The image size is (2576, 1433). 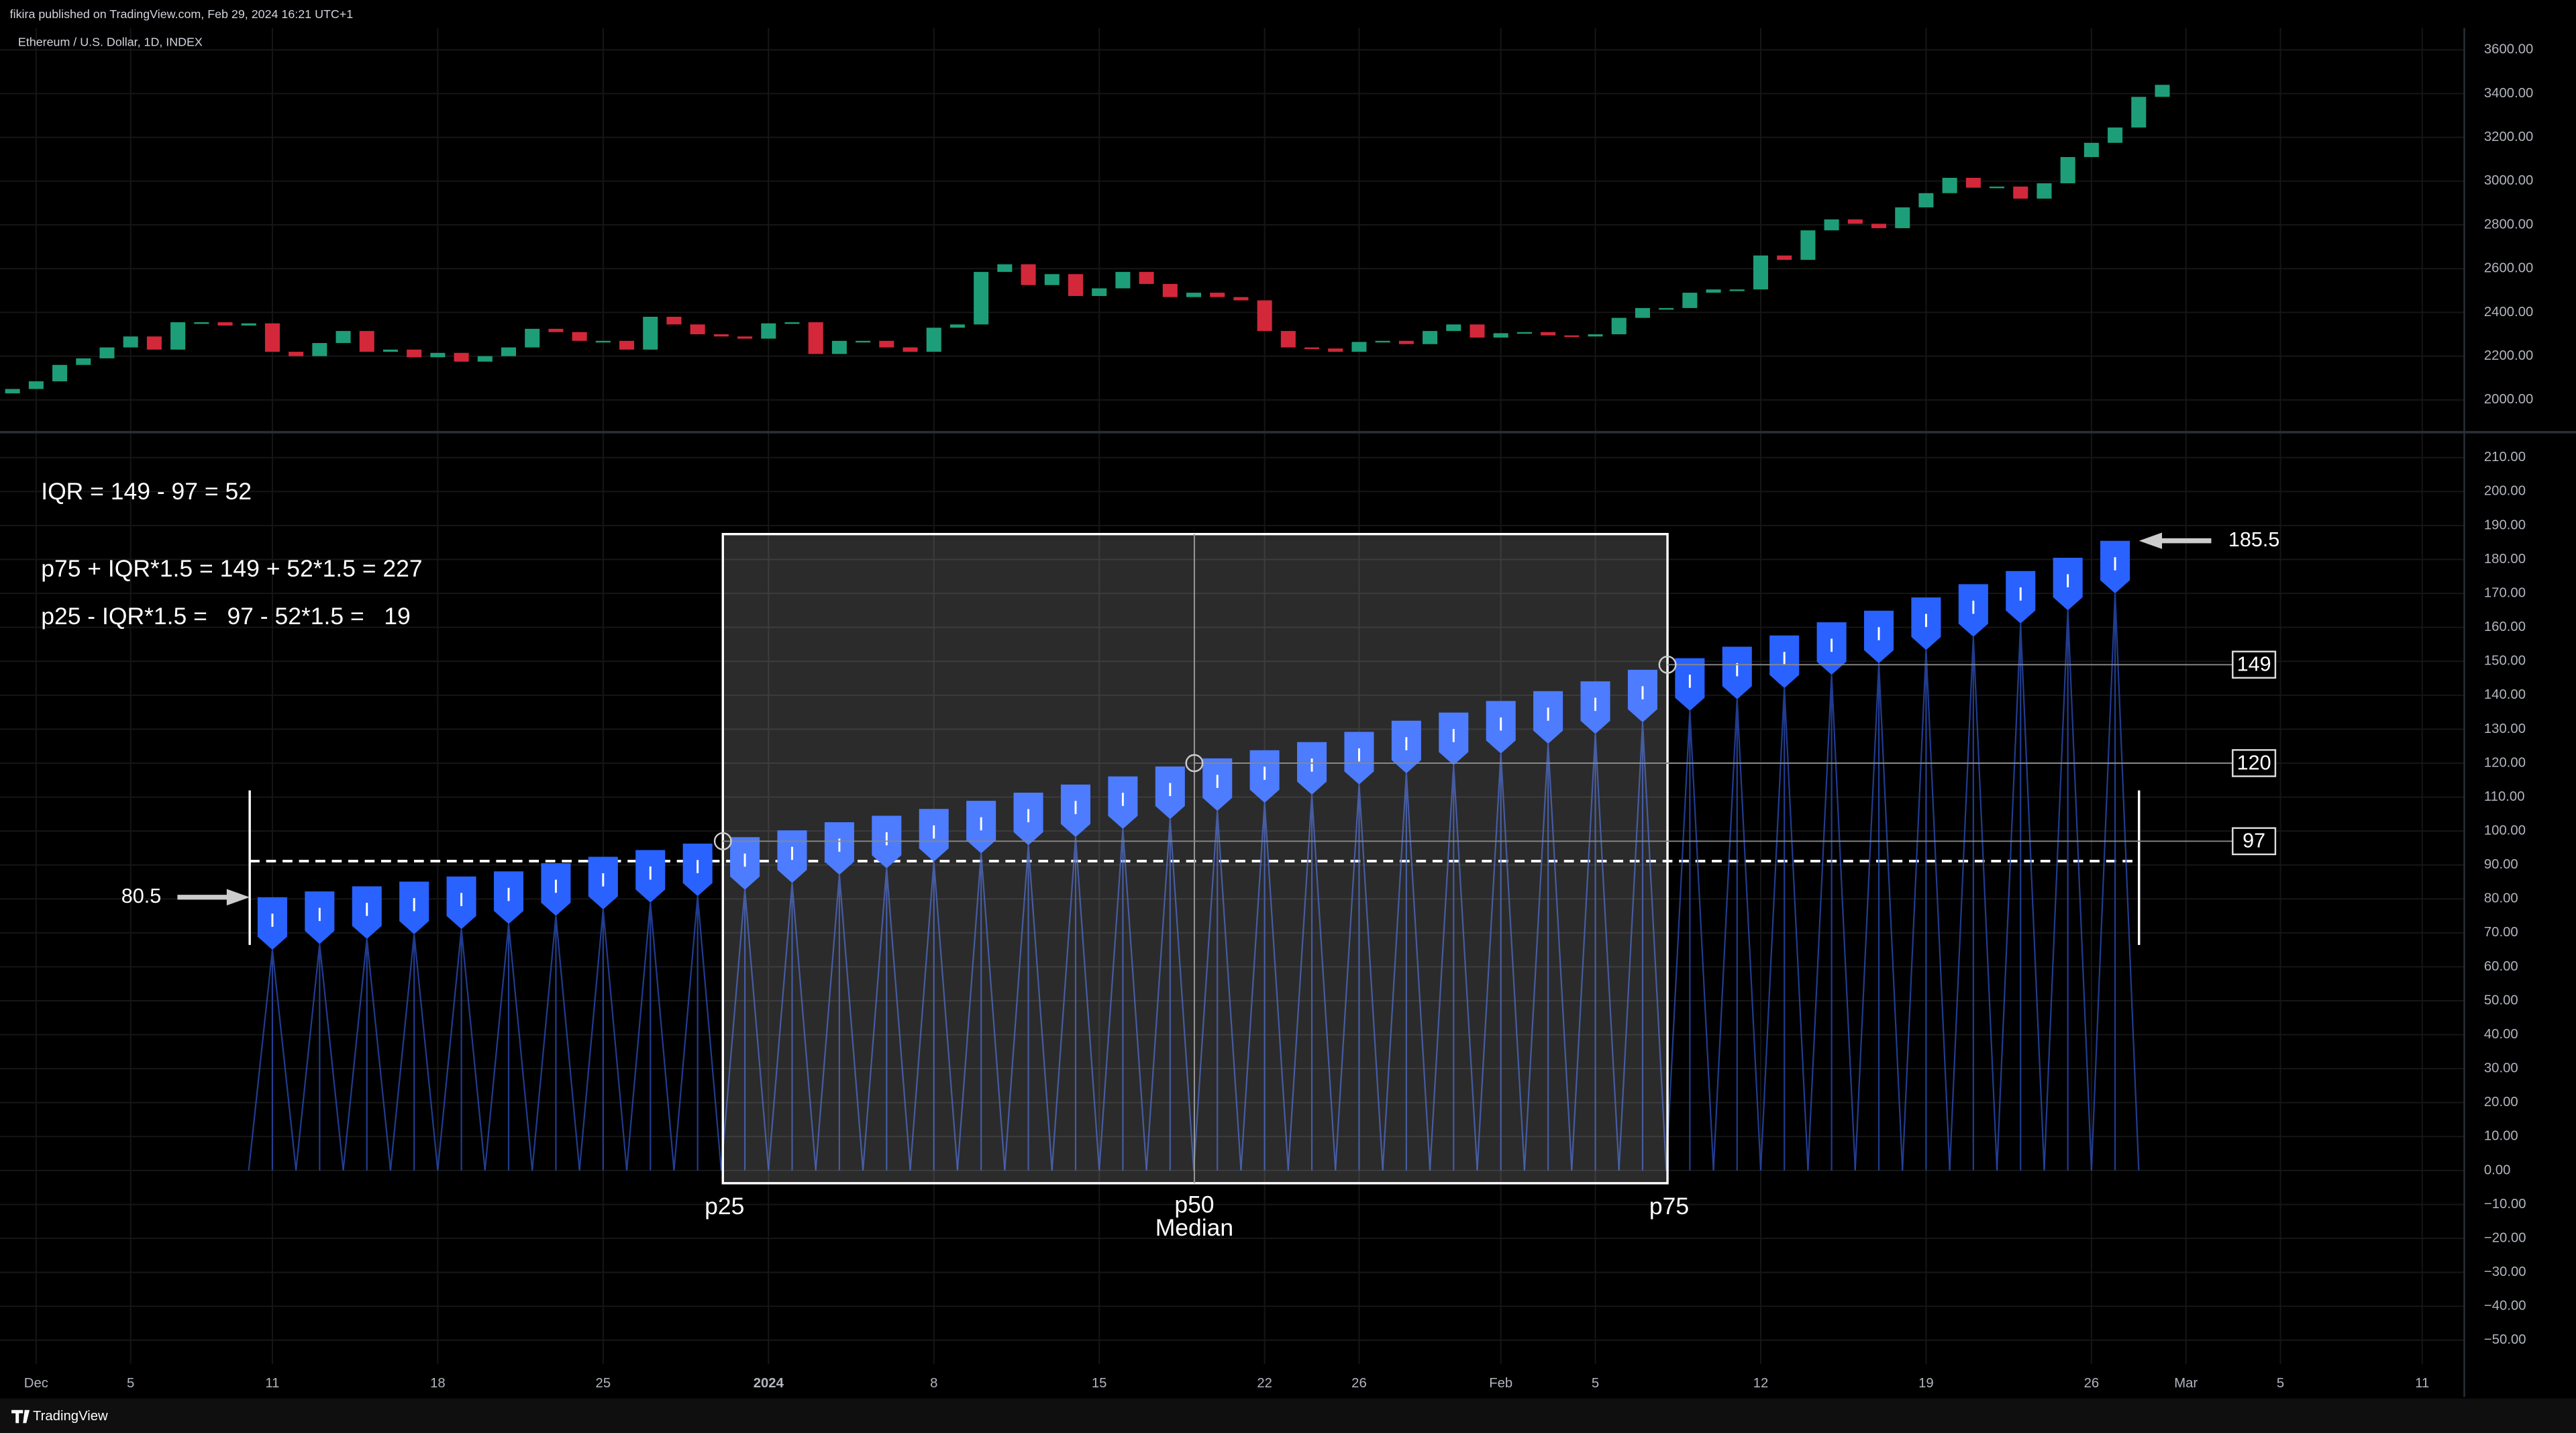 I want to click on y-tick-label: 50.00, so click(x=2501, y=1000).